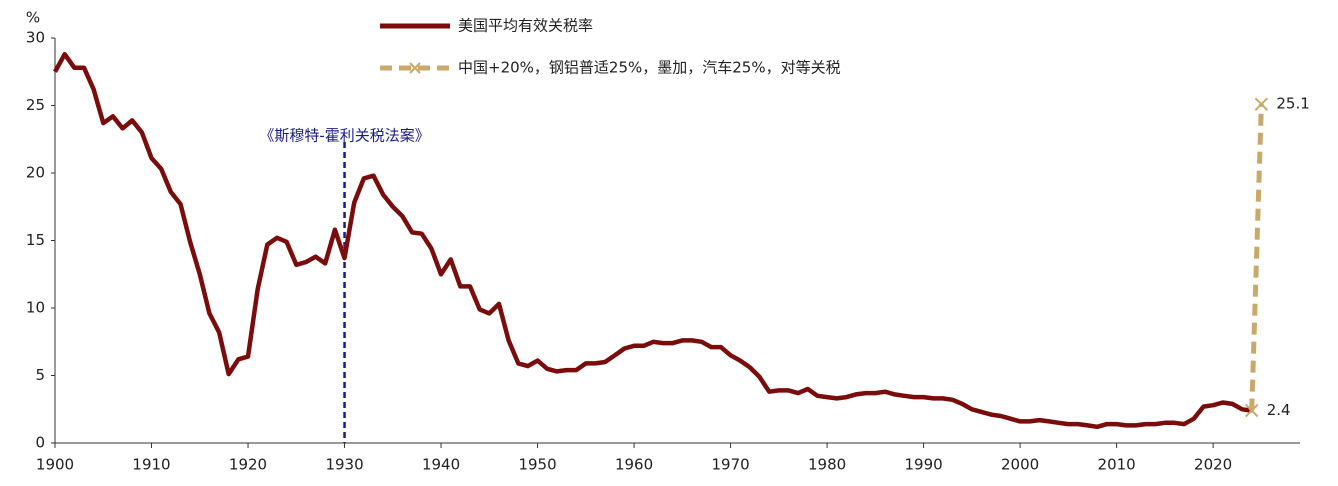 The width and height of the screenshot is (1338, 486). I want to click on y-tick-label: 30, so click(35, 38).